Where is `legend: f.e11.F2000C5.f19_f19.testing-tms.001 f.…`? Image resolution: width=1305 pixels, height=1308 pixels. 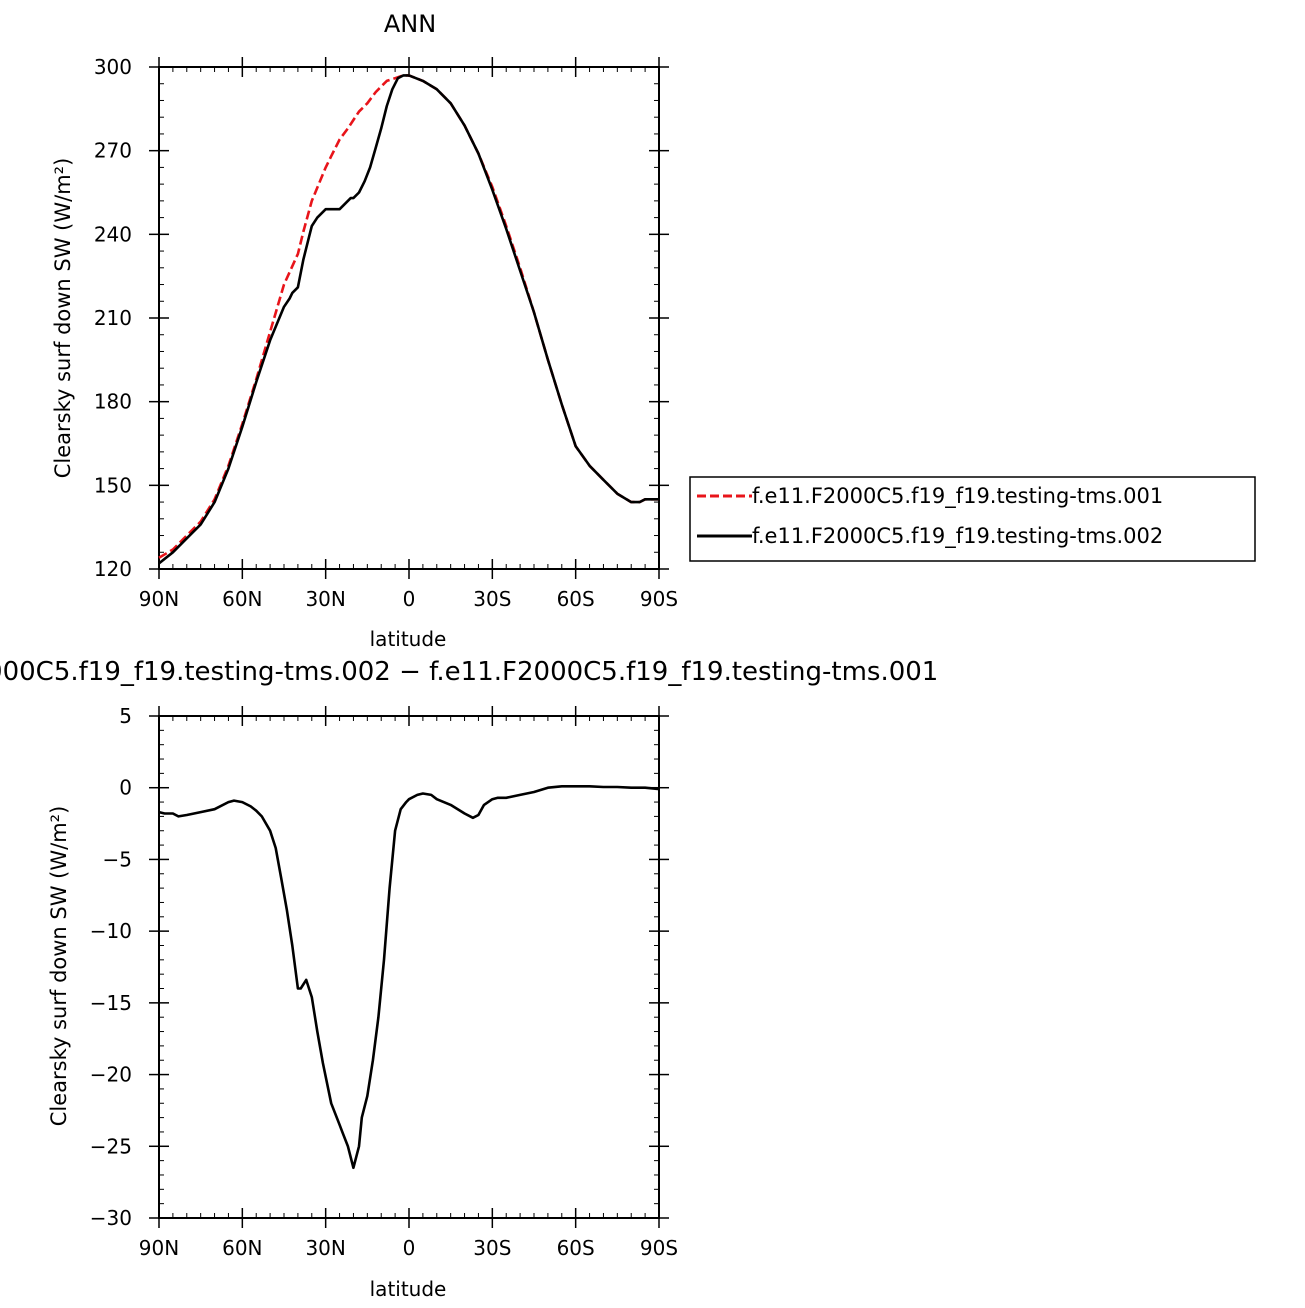 legend: f.e11.F2000C5.f19_f19.testing-tms.001 f.… is located at coordinates (972, 519).